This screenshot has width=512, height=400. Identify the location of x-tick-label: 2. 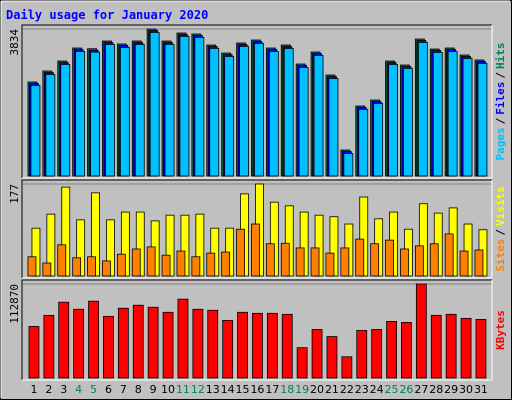
(48, 389).